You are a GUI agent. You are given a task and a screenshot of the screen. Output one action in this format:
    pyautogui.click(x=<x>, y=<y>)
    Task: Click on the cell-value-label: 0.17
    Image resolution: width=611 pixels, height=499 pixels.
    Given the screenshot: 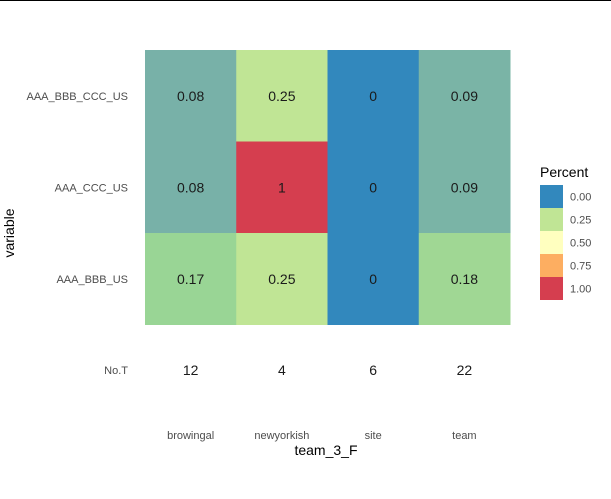 What is the action you would take?
    pyautogui.click(x=190, y=279)
    